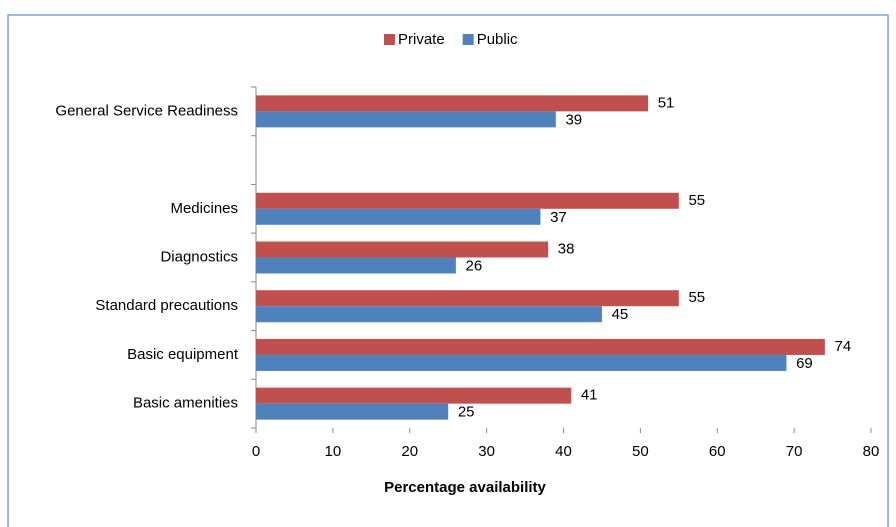  I want to click on x-tick-label: 40, so click(563, 451).